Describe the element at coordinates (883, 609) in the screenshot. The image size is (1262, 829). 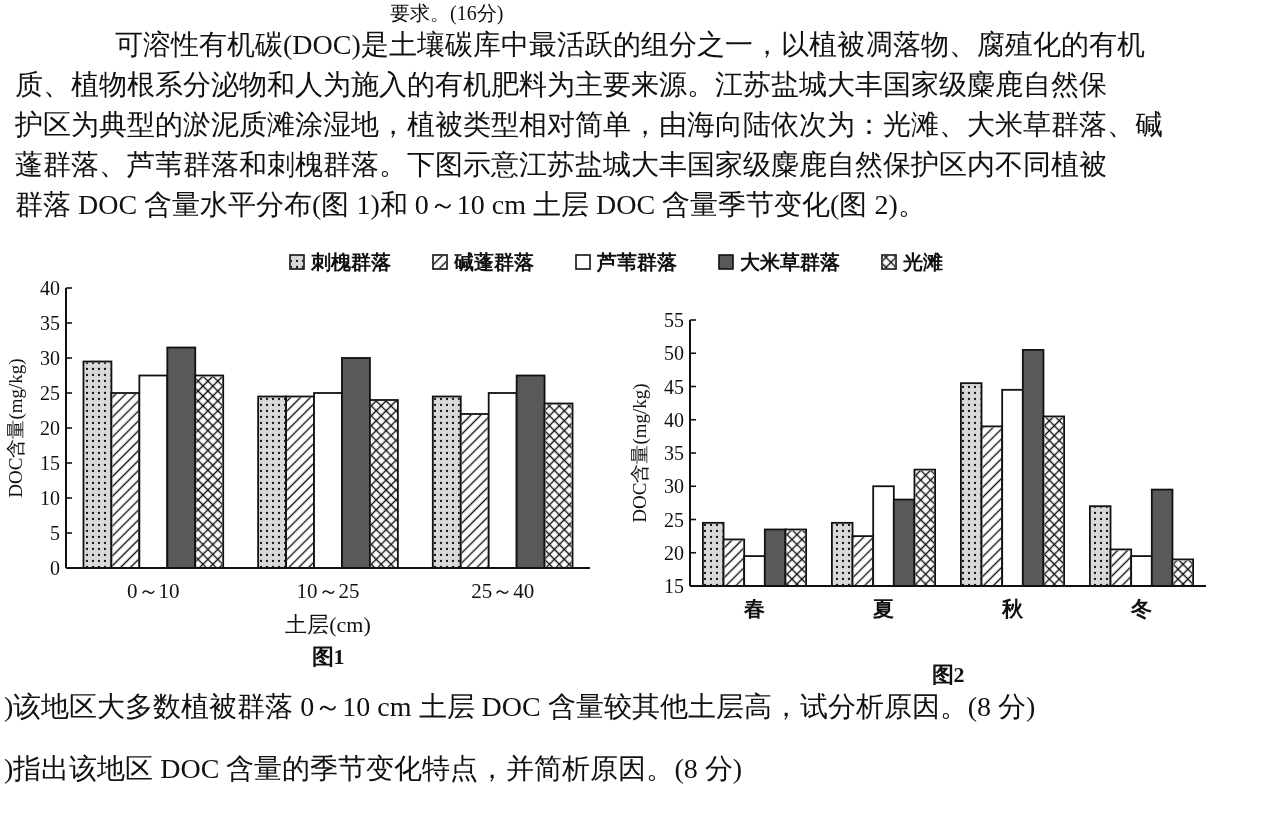
I see `x-tick-label: 夏` at that location.